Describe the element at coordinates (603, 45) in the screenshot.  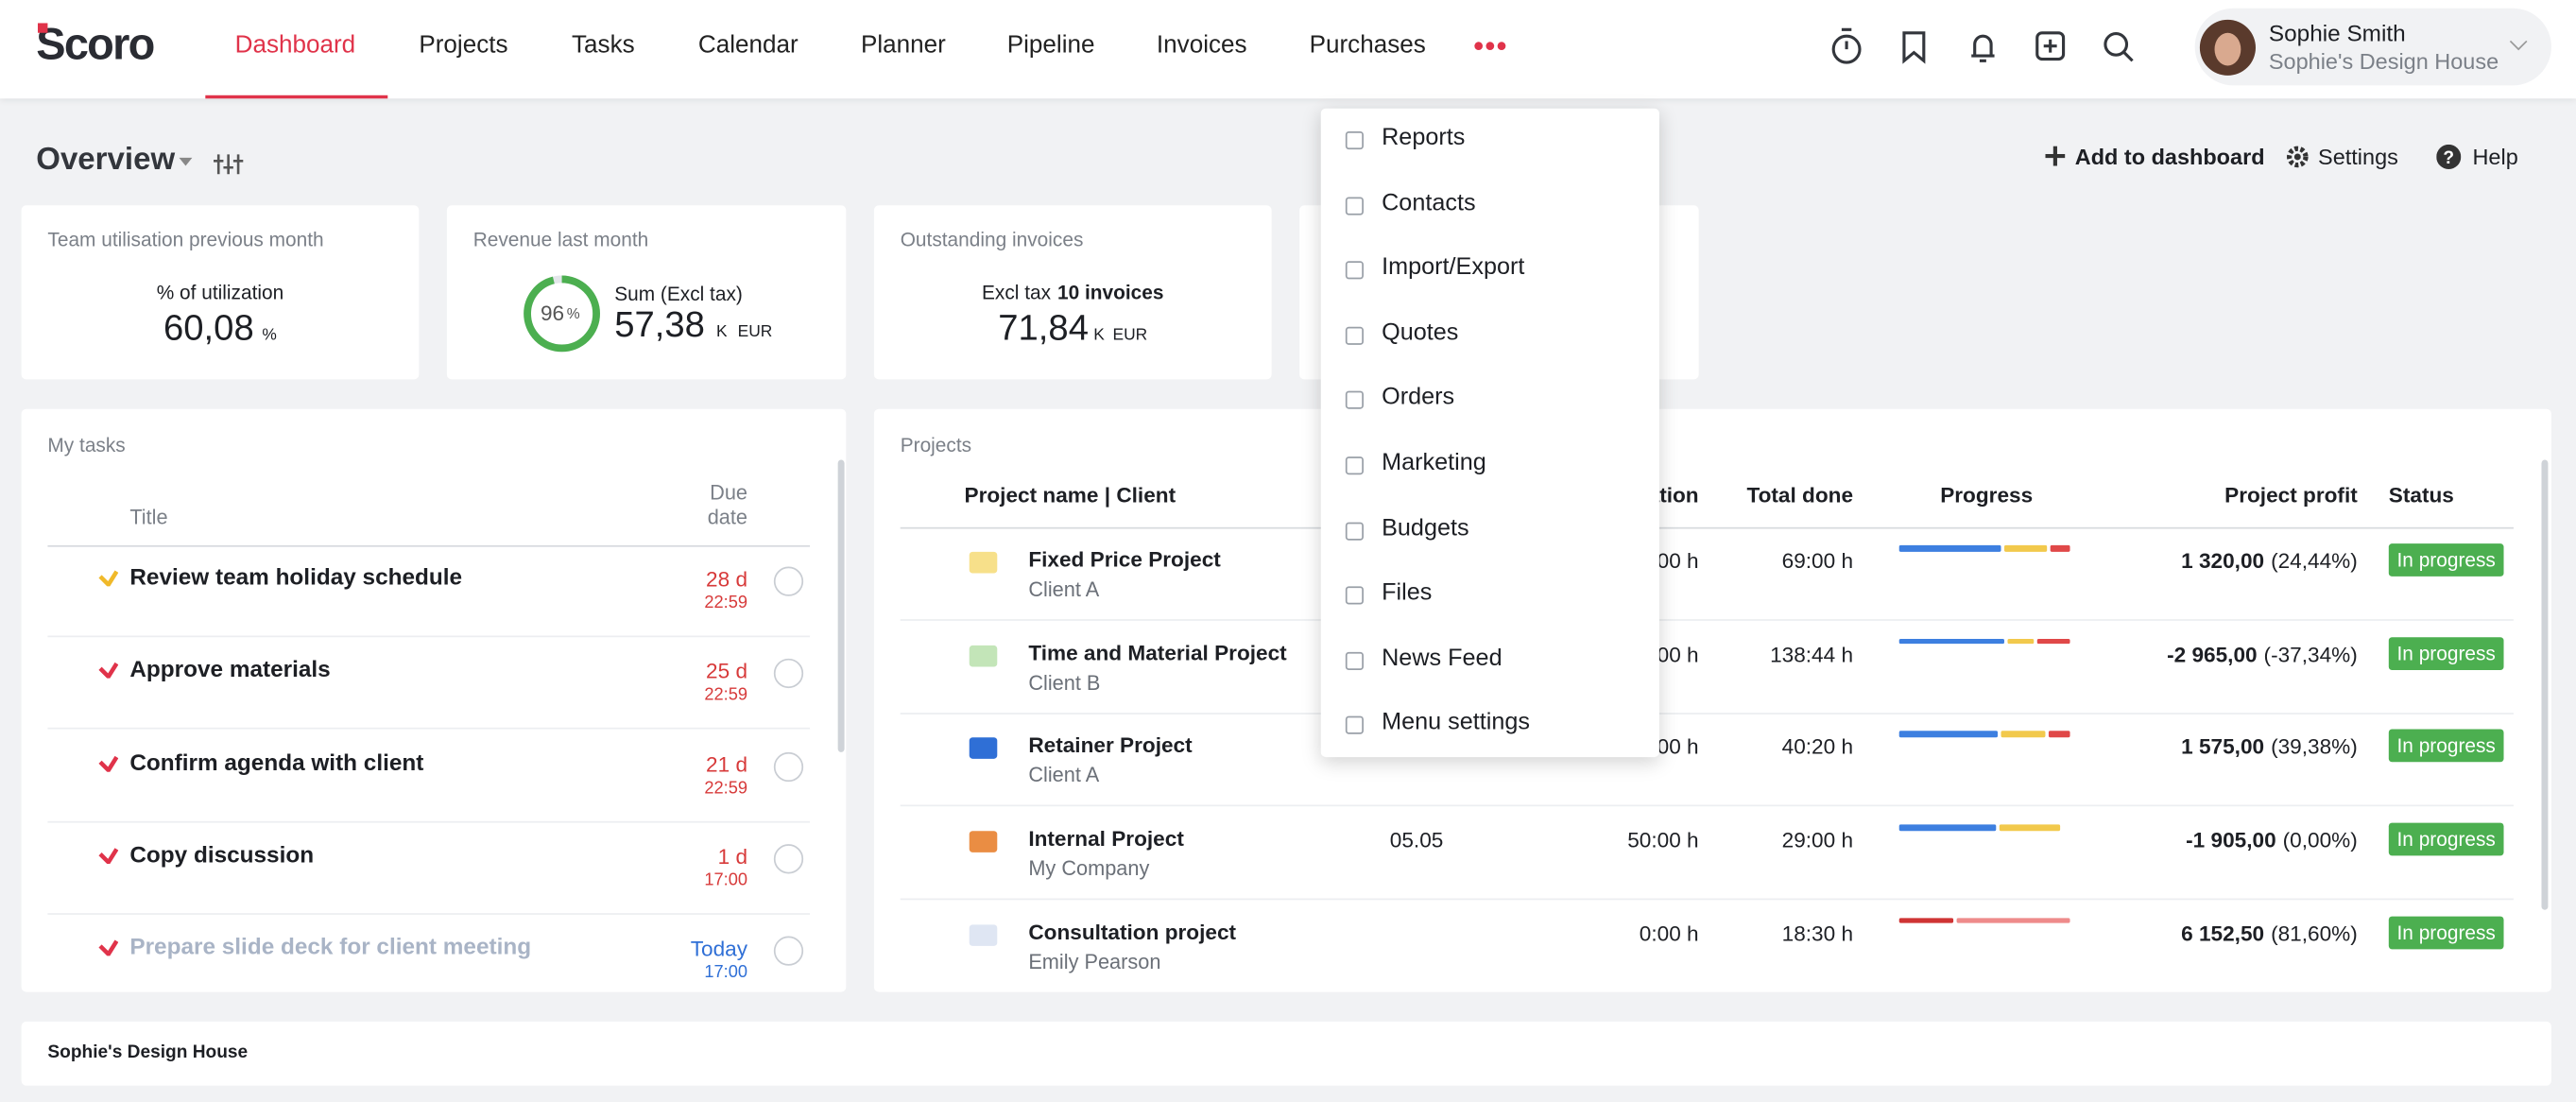
I see `nav-item: Tasks` at that location.